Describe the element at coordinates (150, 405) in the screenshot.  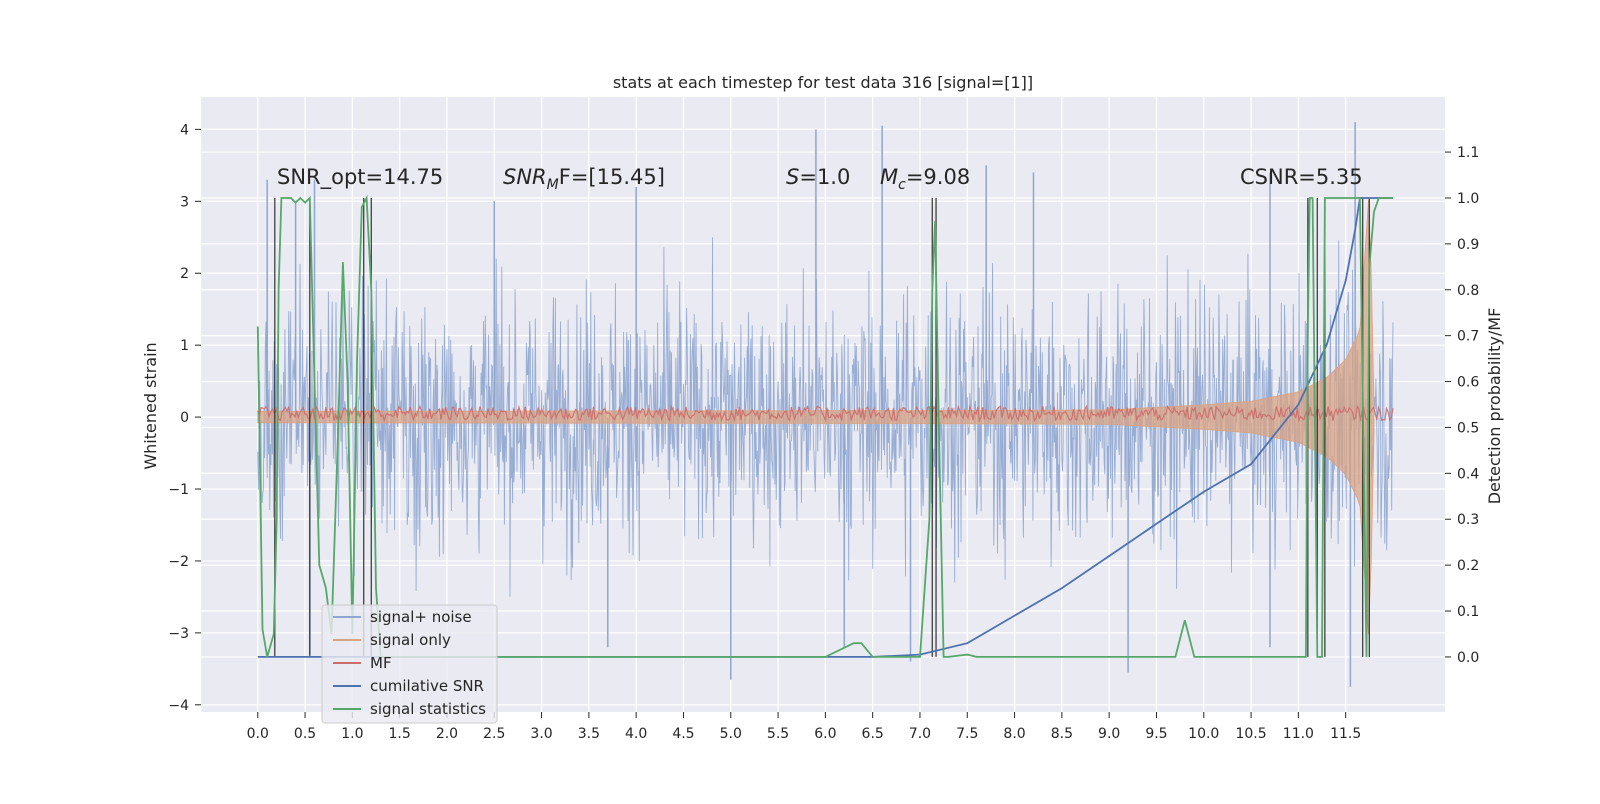
I see `y-axis-label: Whitened strain` at that location.